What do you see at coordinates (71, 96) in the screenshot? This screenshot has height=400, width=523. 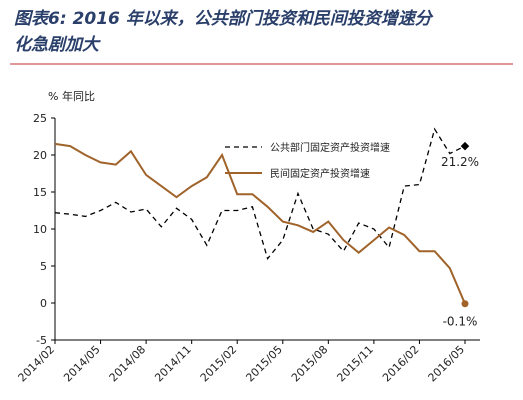 I see `y-unit: % 年同比` at bounding box center [71, 96].